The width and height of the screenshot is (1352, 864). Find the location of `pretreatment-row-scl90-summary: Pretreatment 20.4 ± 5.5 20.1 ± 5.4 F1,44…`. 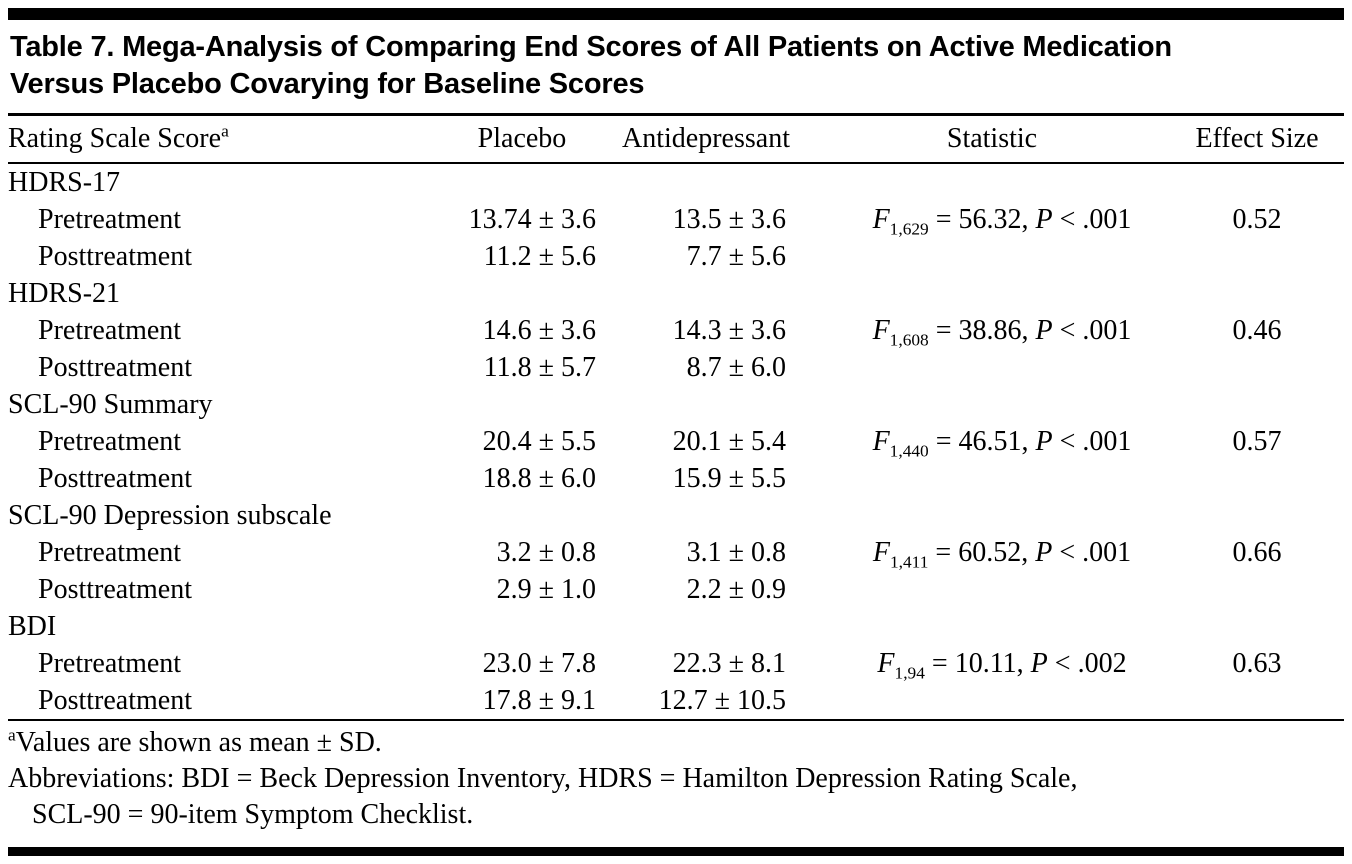

pretreatment-row-scl90-summary: Pretreatment 20.4 ± 5.5 20.1 ± 5.4 F1,44… is located at coordinates (676, 441).